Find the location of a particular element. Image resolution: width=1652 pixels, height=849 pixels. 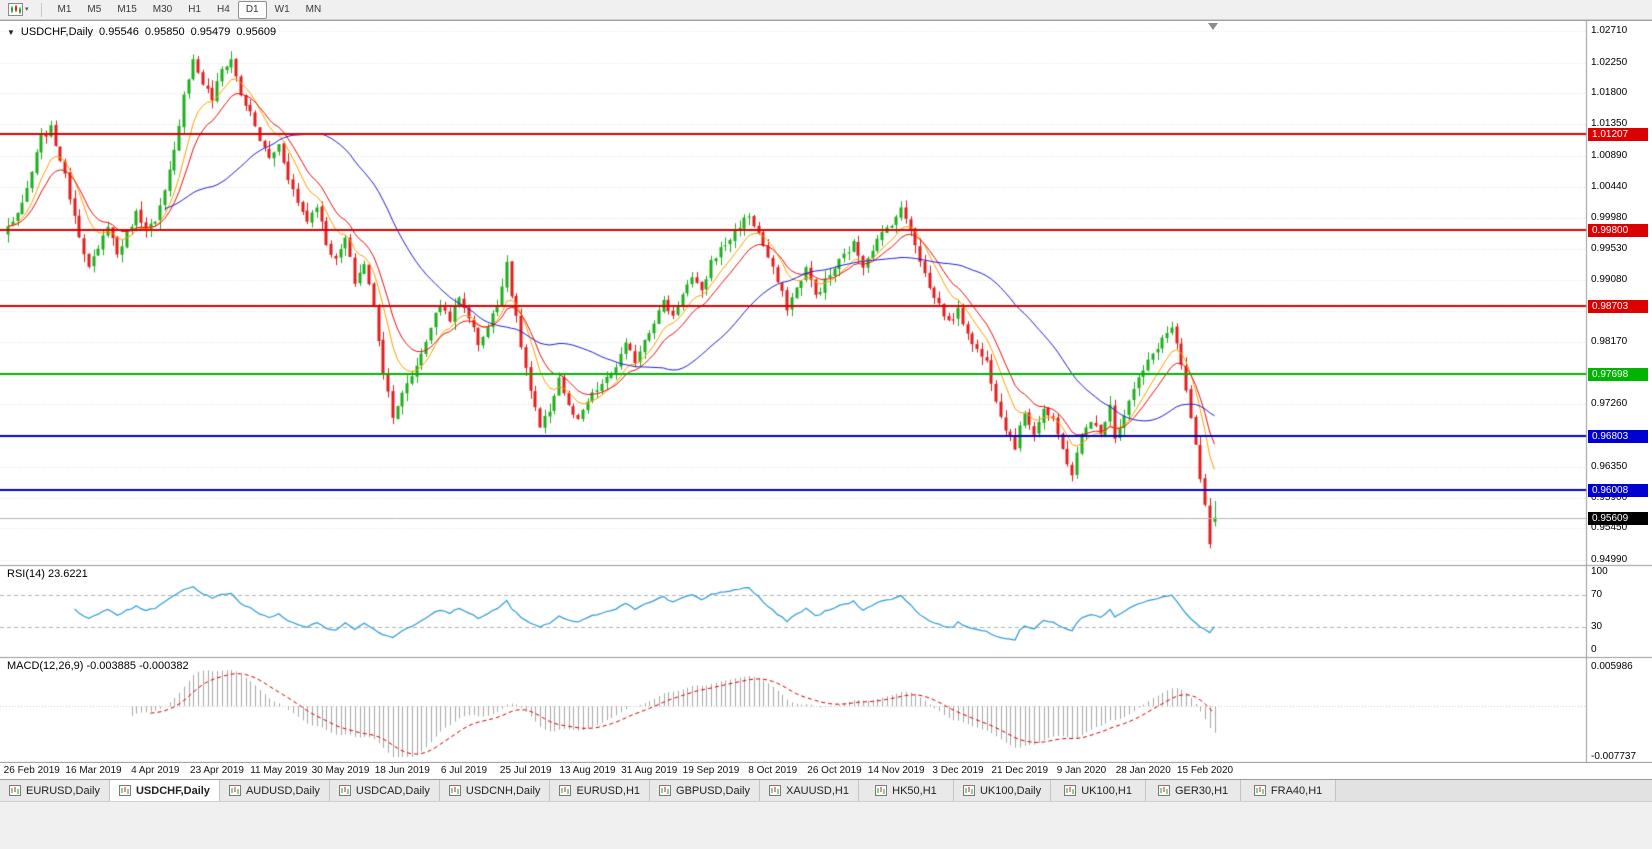

chart-tab-label: HK50,H1 is located at coordinates (914, 790).